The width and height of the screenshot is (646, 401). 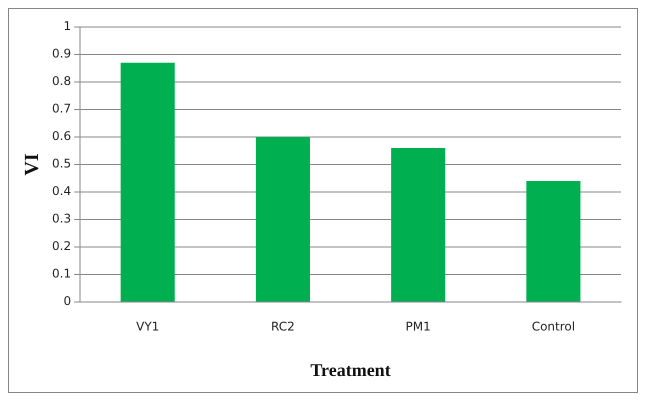 What do you see at coordinates (62, 136) in the screenshot?
I see `y-tick-label: 0.6` at bounding box center [62, 136].